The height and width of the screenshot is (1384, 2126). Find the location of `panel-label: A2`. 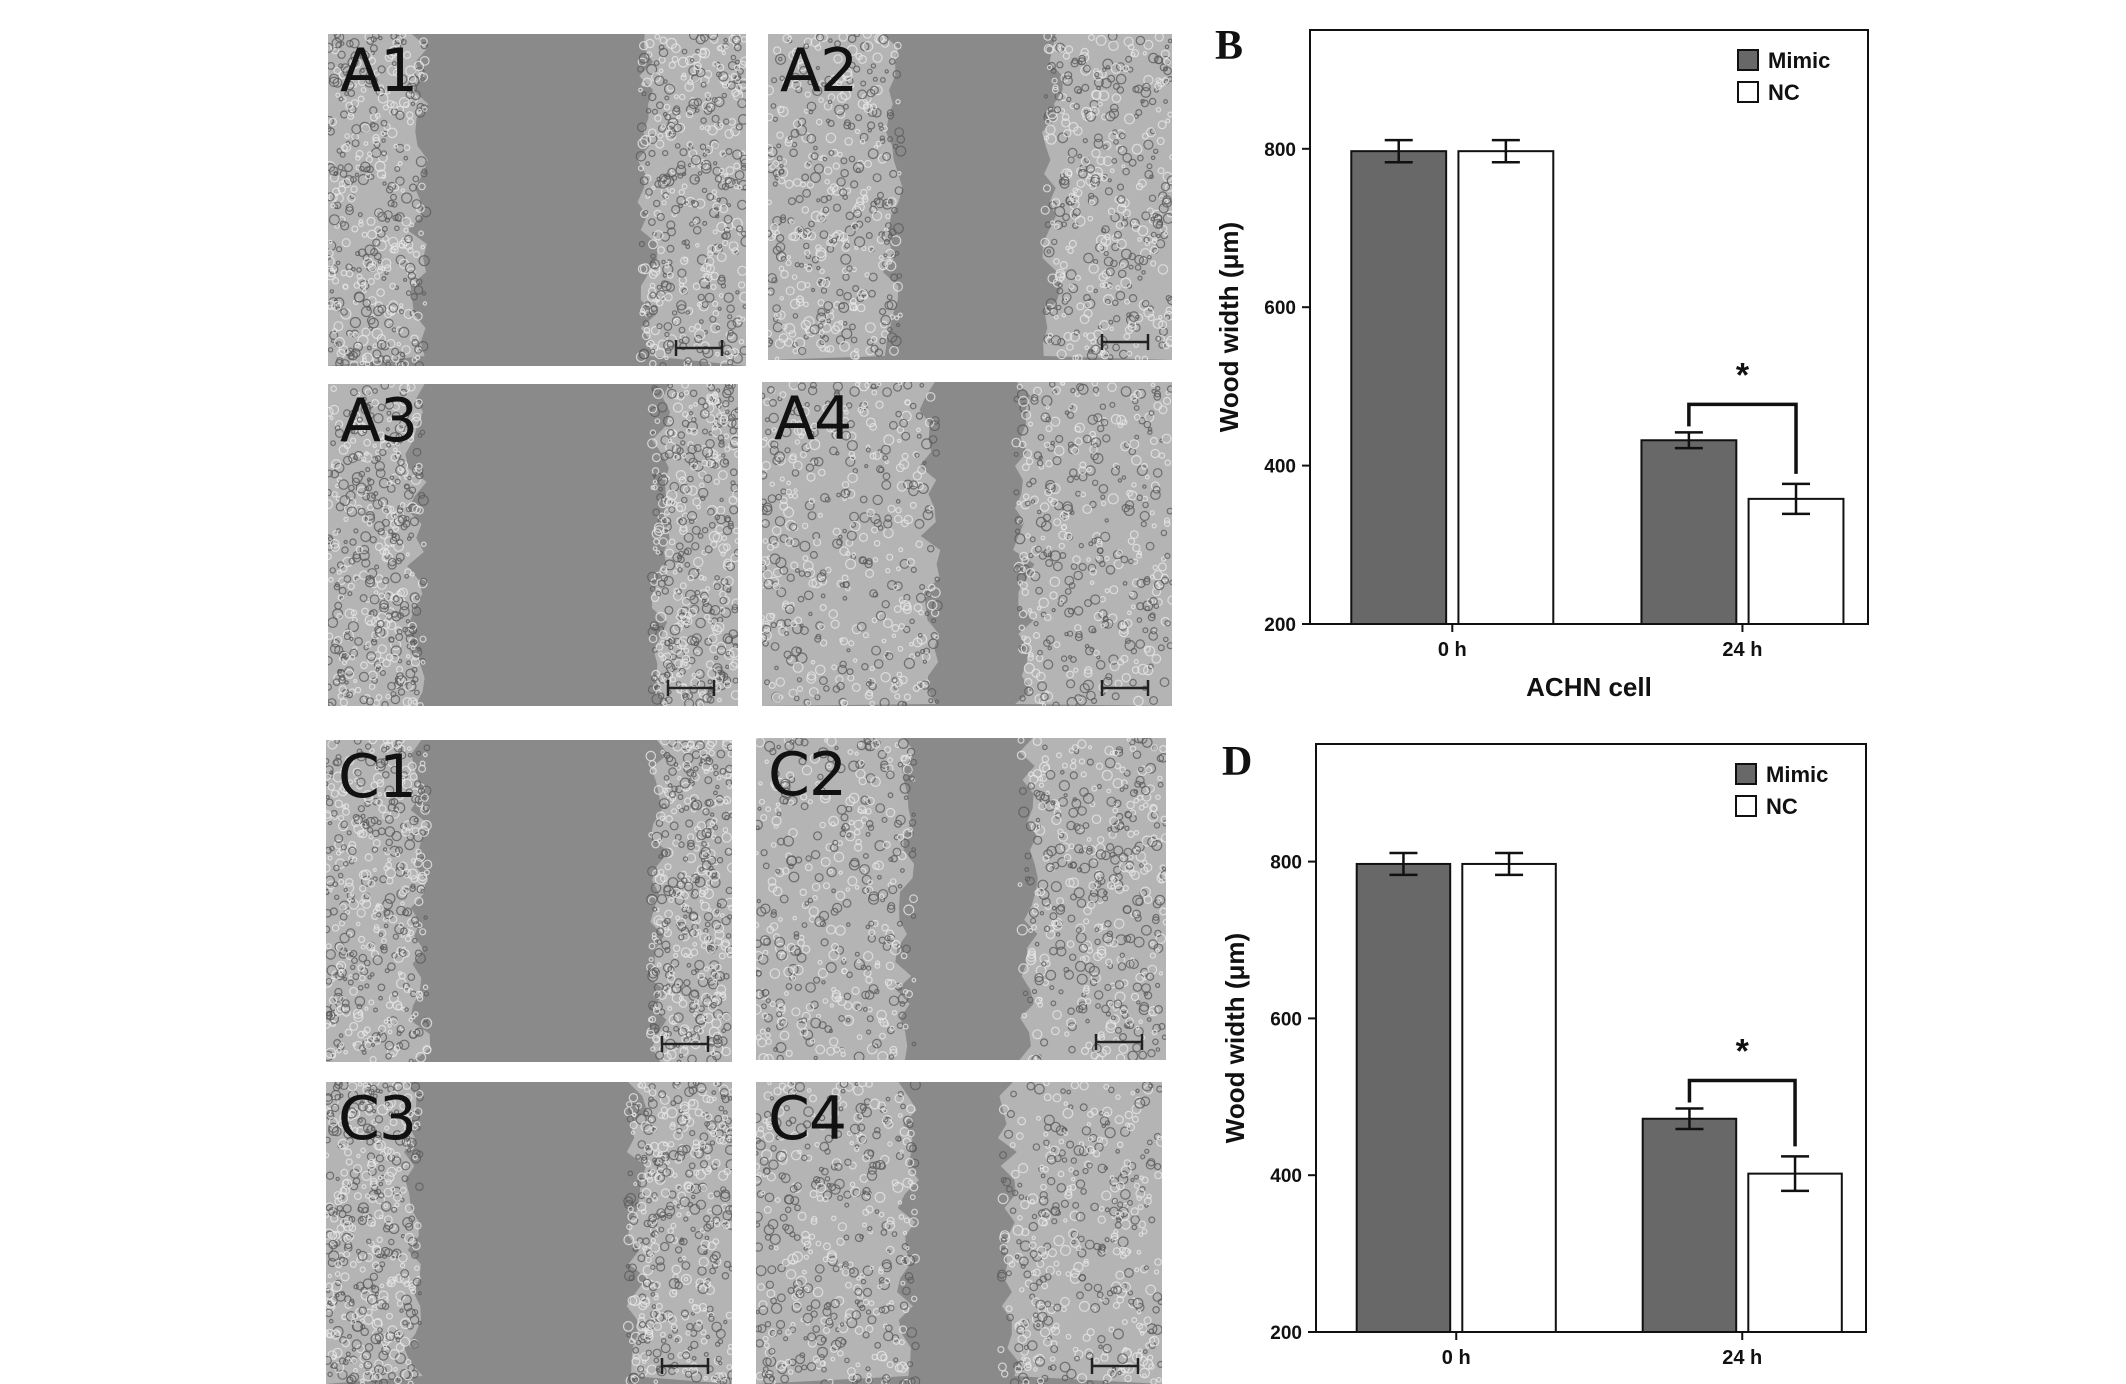

panel-label: A2 is located at coordinates (819, 71).